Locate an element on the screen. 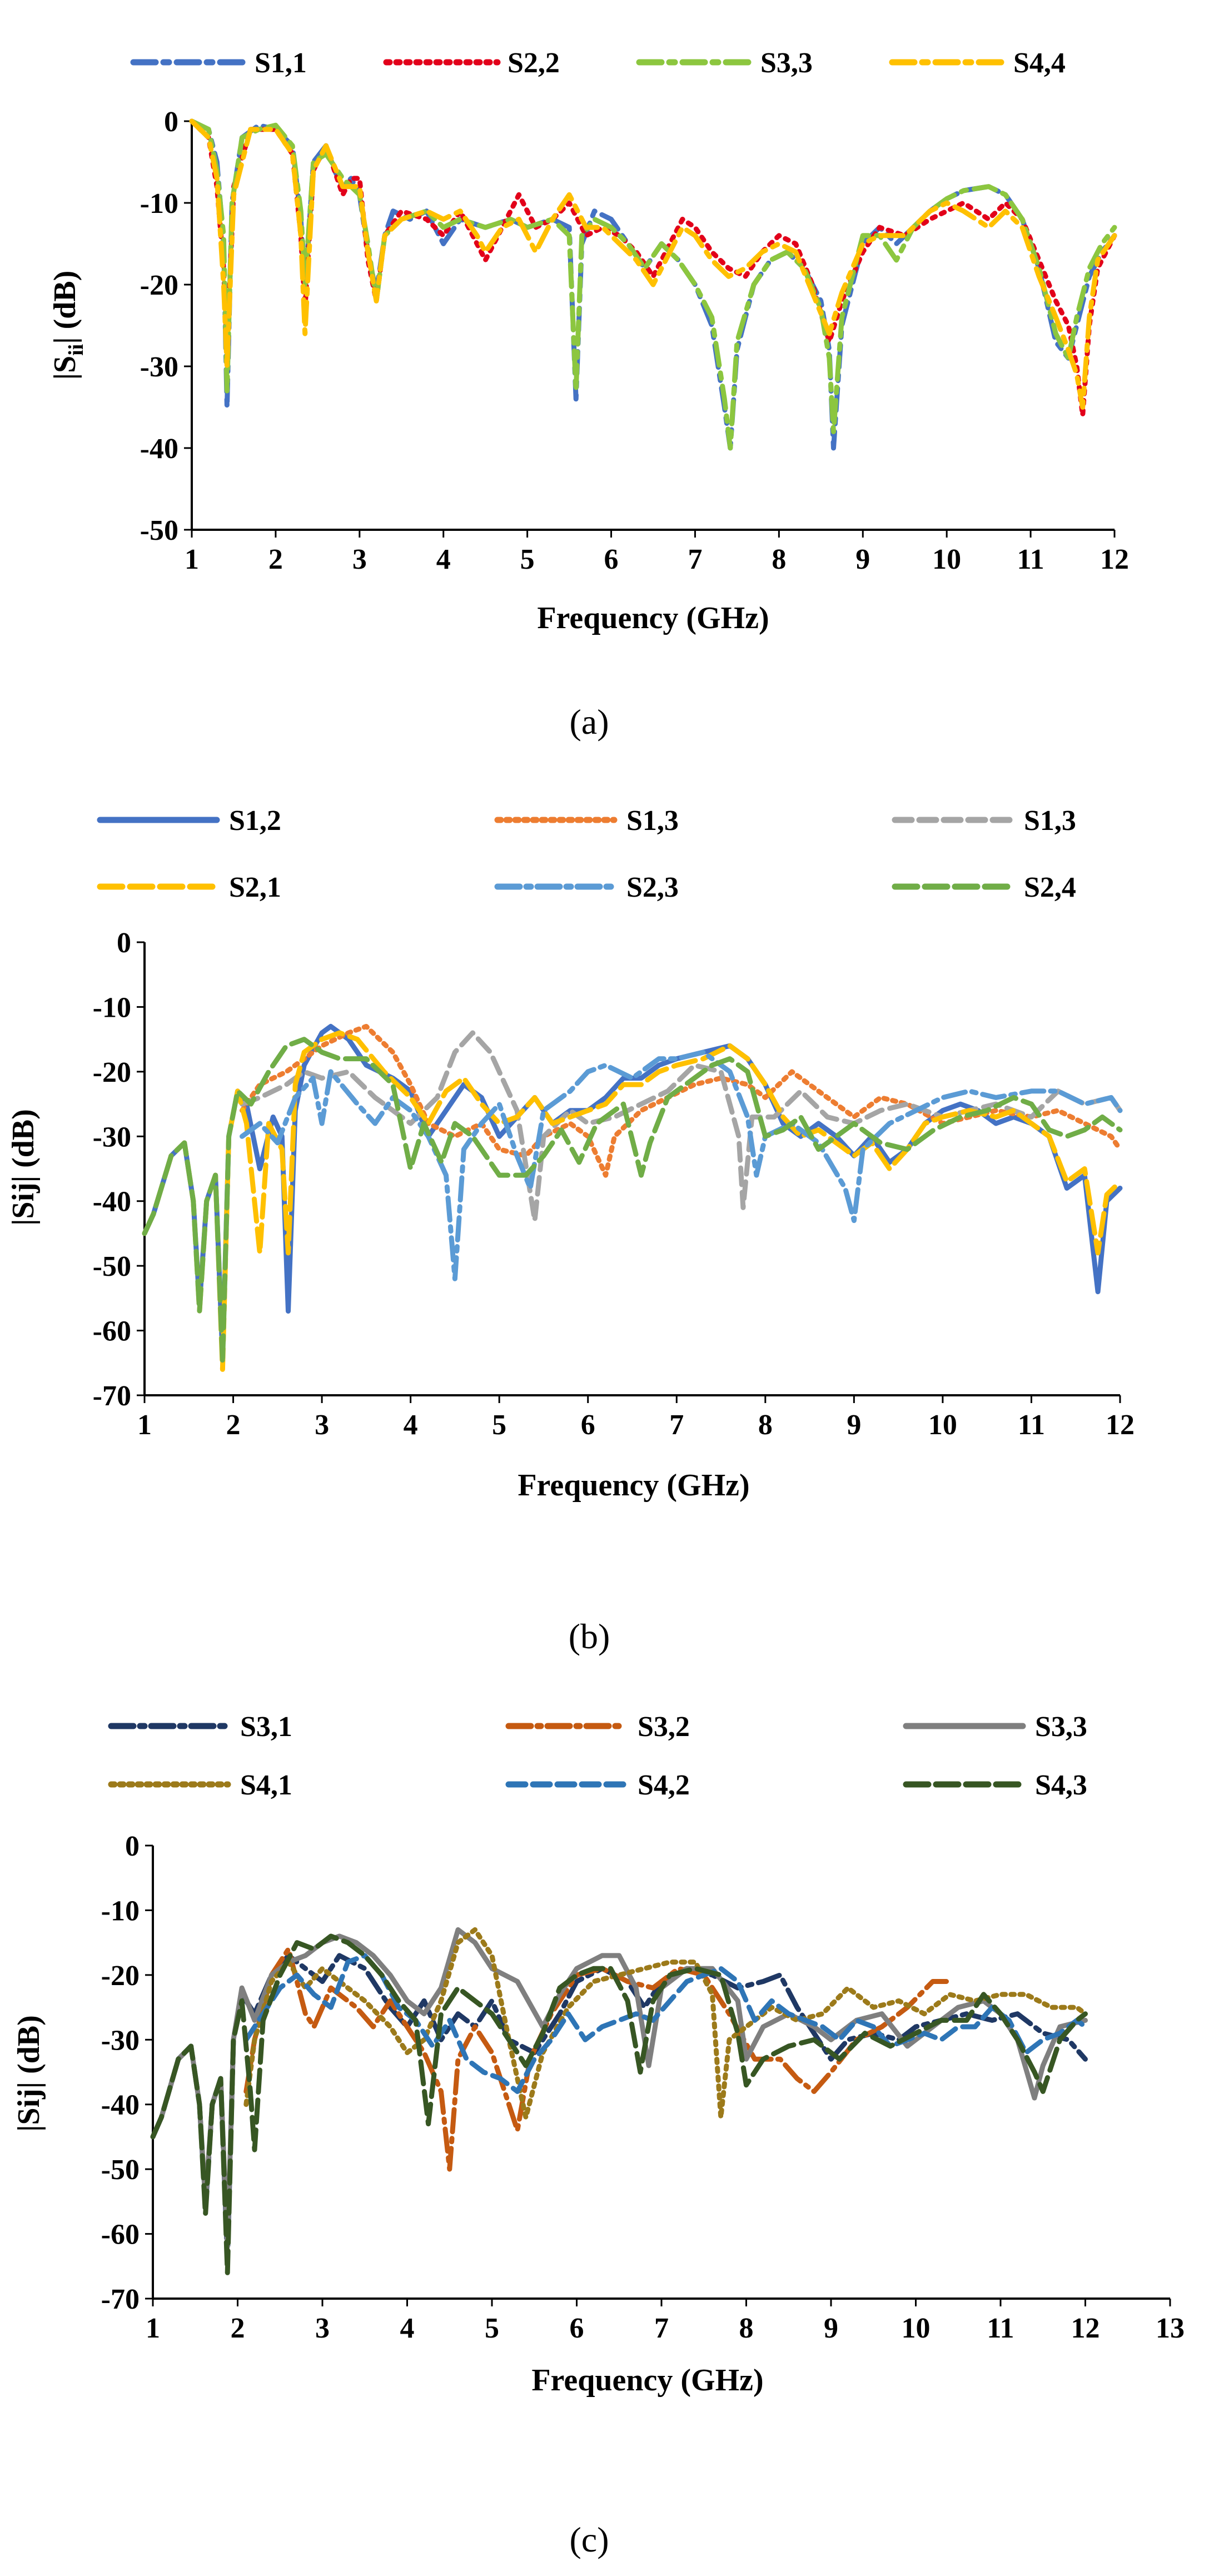 This screenshot has height=2576, width=1209. panel-b-axes is located at coordinates (631, 1169).